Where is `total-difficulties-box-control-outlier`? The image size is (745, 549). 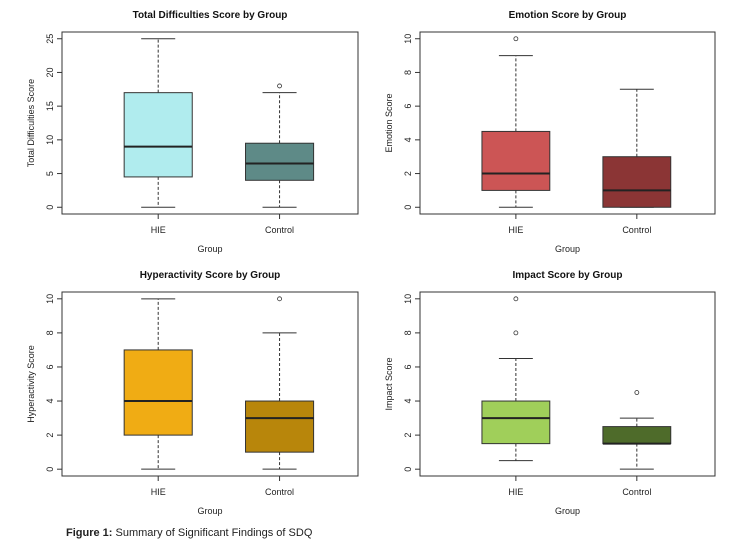 total-difficulties-box-control-outlier is located at coordinates (279, 86).